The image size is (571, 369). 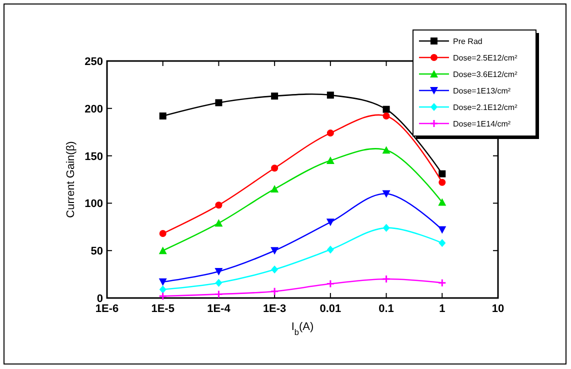 What do you see at coordinates (386, 309) in the screenshot?
I see `x-tick-label: 0.1` at bounding box center [386, 309].